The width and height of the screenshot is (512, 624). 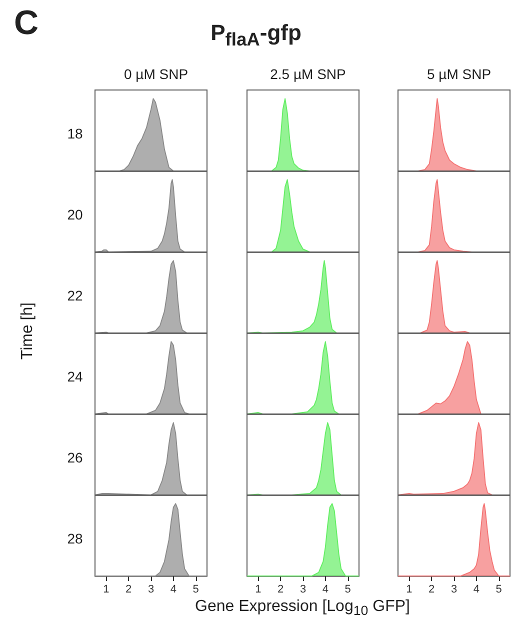 I want to click on text: C, so click(x=26, y=23).